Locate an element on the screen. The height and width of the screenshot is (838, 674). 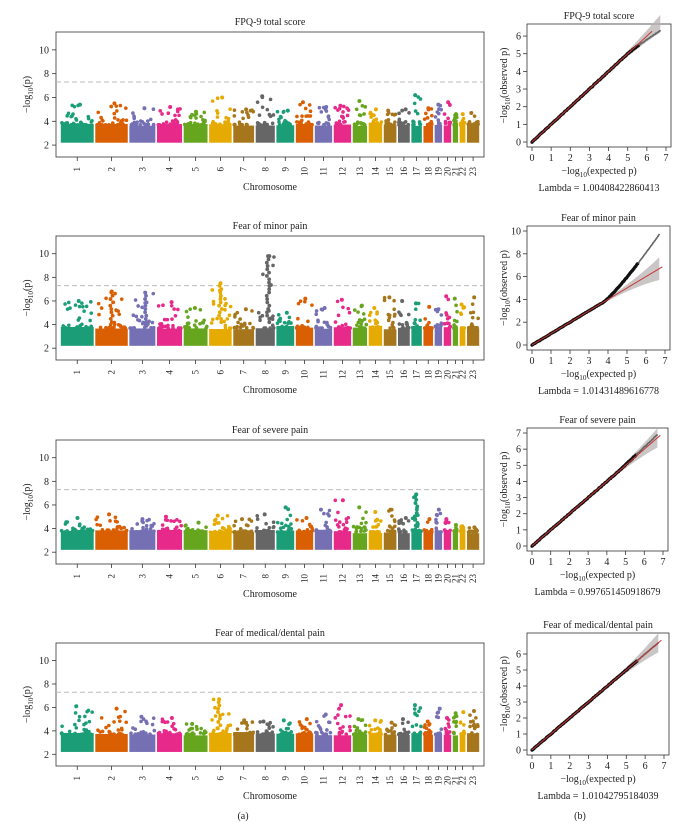
chromosome-3-points is located at coordinates (142, 124).